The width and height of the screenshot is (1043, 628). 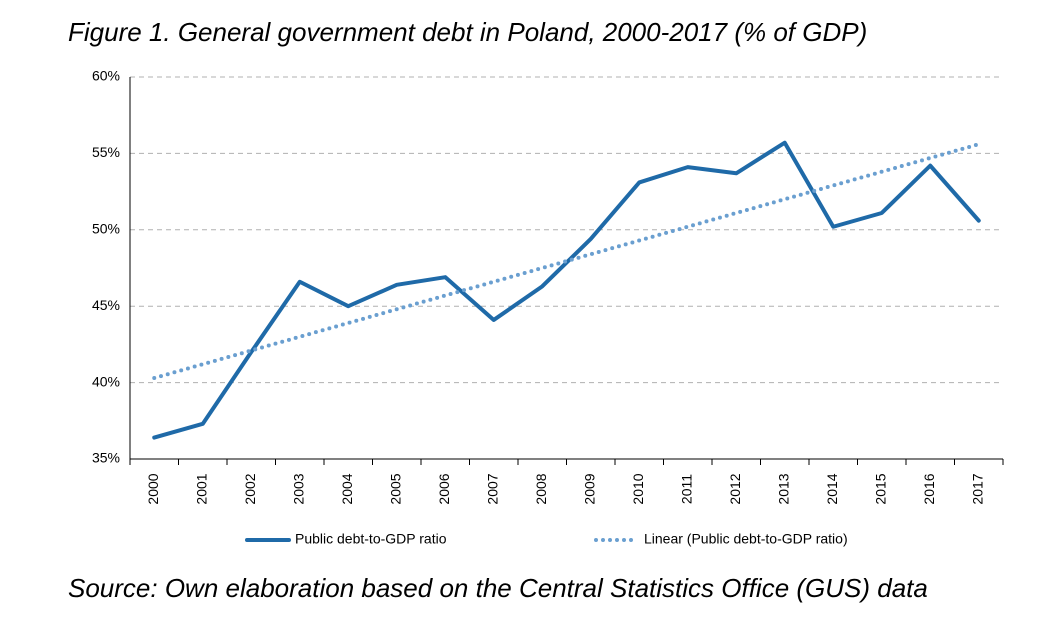 I want to click on x-tick-label: 2001, so click(x=201, y=488).